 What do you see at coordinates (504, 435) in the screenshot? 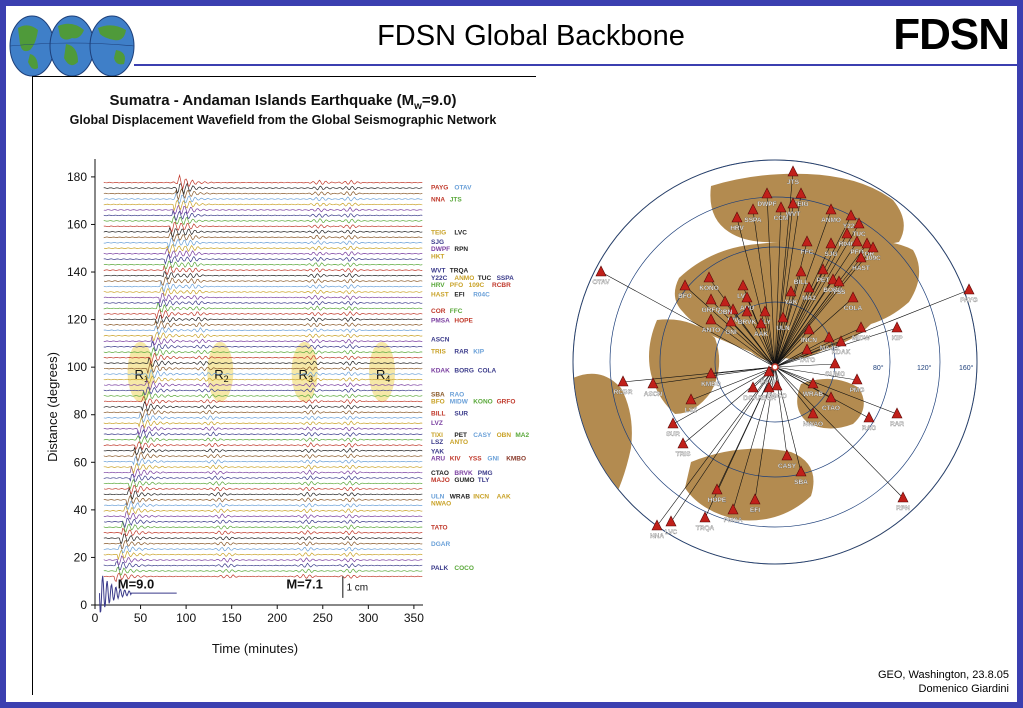
I see `station-label: OBN` at bounding box center [504, 435].